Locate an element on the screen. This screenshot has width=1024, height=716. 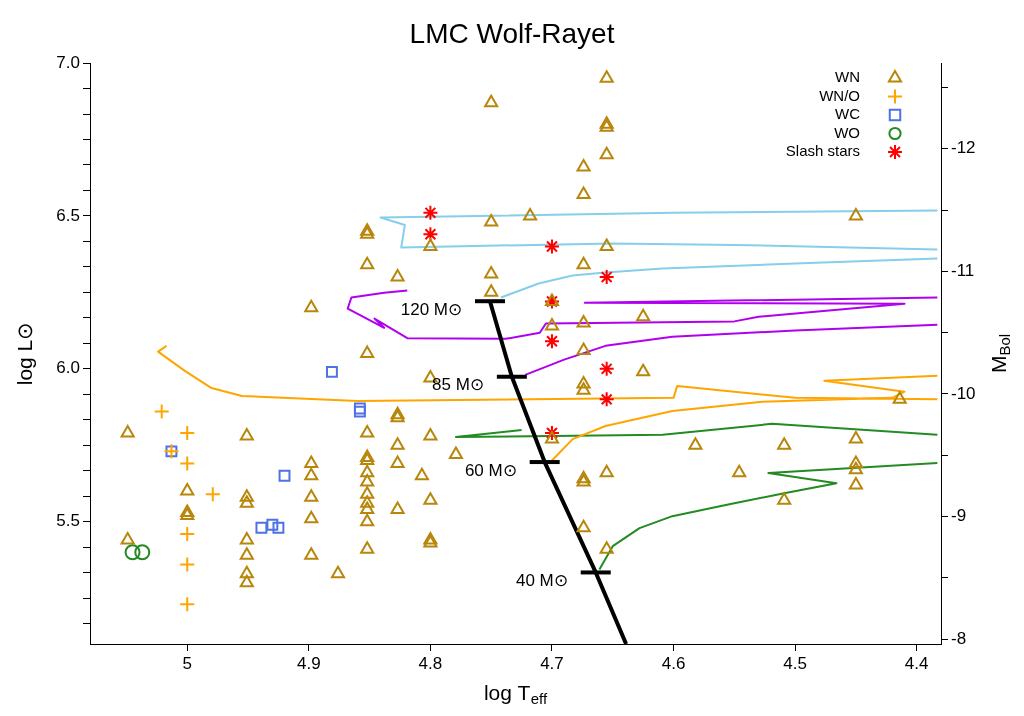
y-tick-label: 7.0 is located at coordinates (68, 62).